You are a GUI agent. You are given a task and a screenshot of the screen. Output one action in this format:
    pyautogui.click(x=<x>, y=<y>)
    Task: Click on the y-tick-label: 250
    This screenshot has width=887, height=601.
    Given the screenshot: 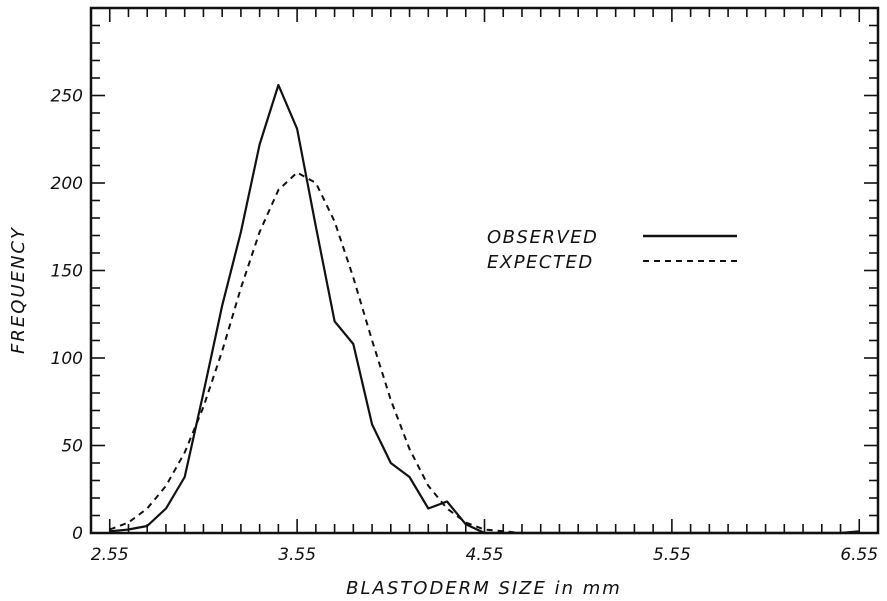 What is the action you would take?
    pyautogui.click(x=67, y=97)
    